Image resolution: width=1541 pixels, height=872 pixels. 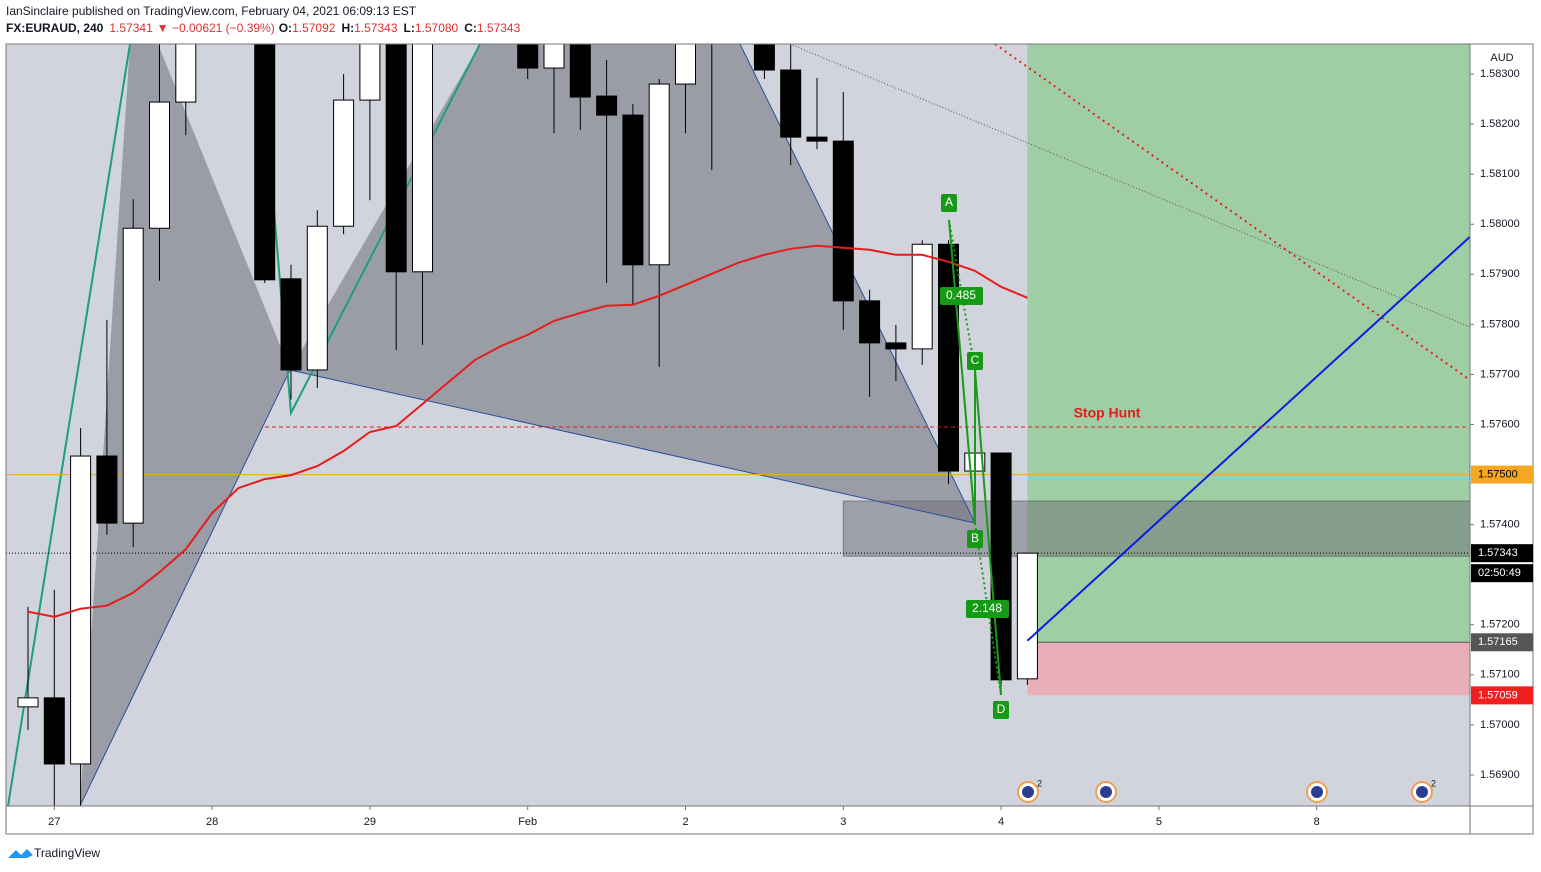 I want to click on x-tick-label: 8, so click(x=1317, y=822).